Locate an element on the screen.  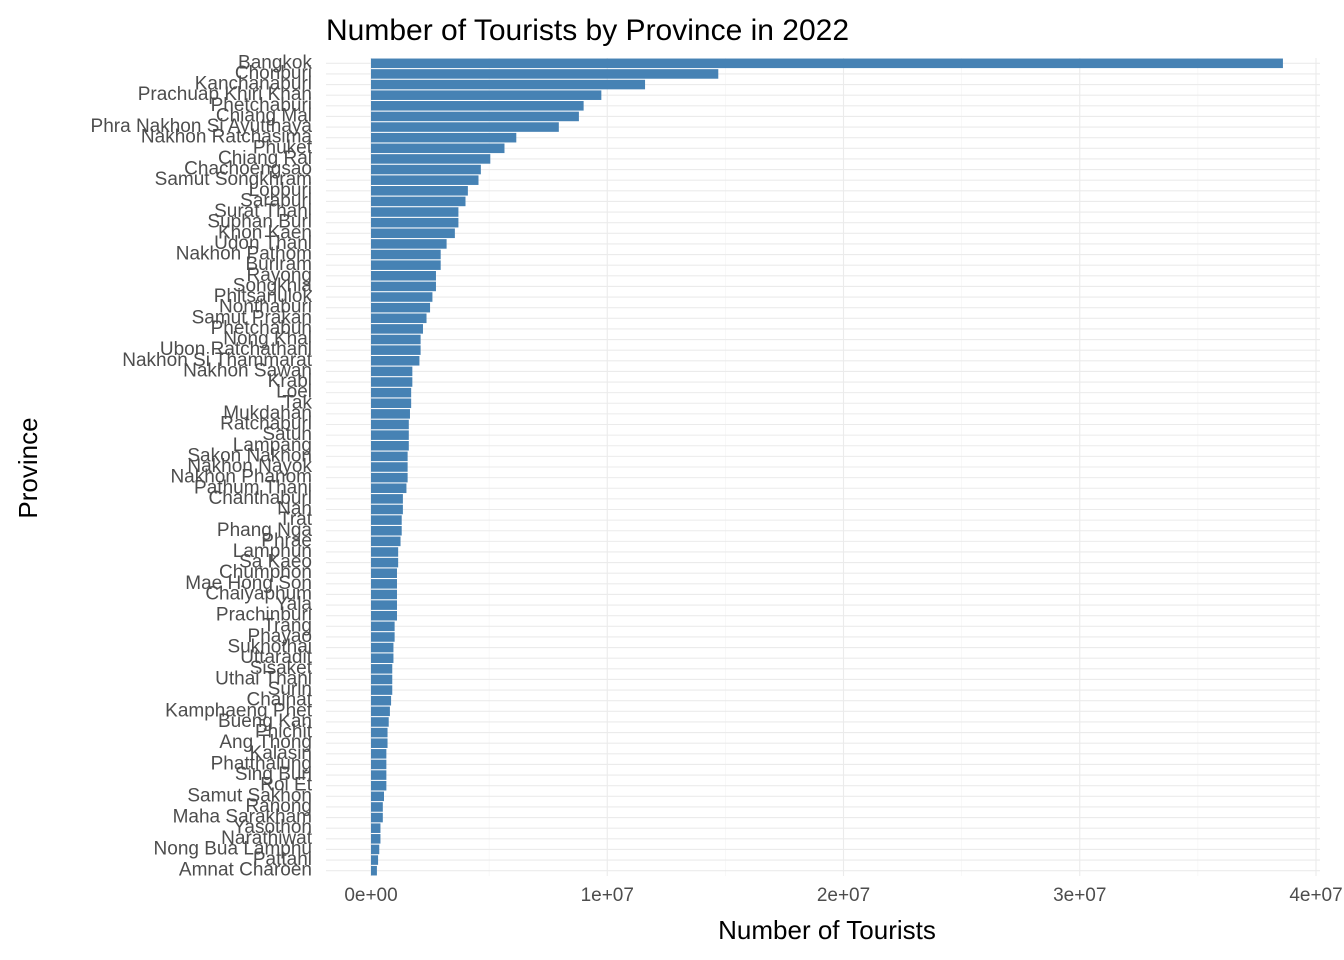
y-tick-label: Bueng Kan is located at coordinates (265, 721).